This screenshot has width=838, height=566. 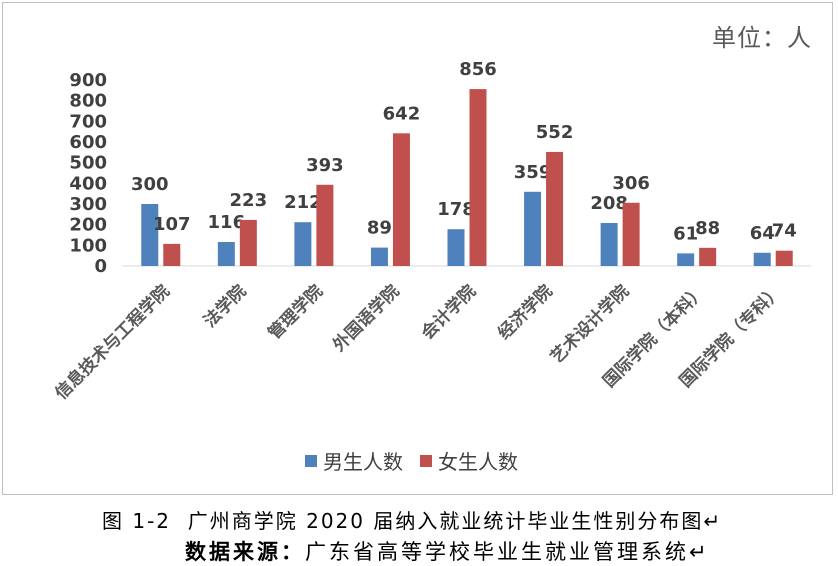 I want to click on x-tick-label: 法学院, so click(x=224, y=306).